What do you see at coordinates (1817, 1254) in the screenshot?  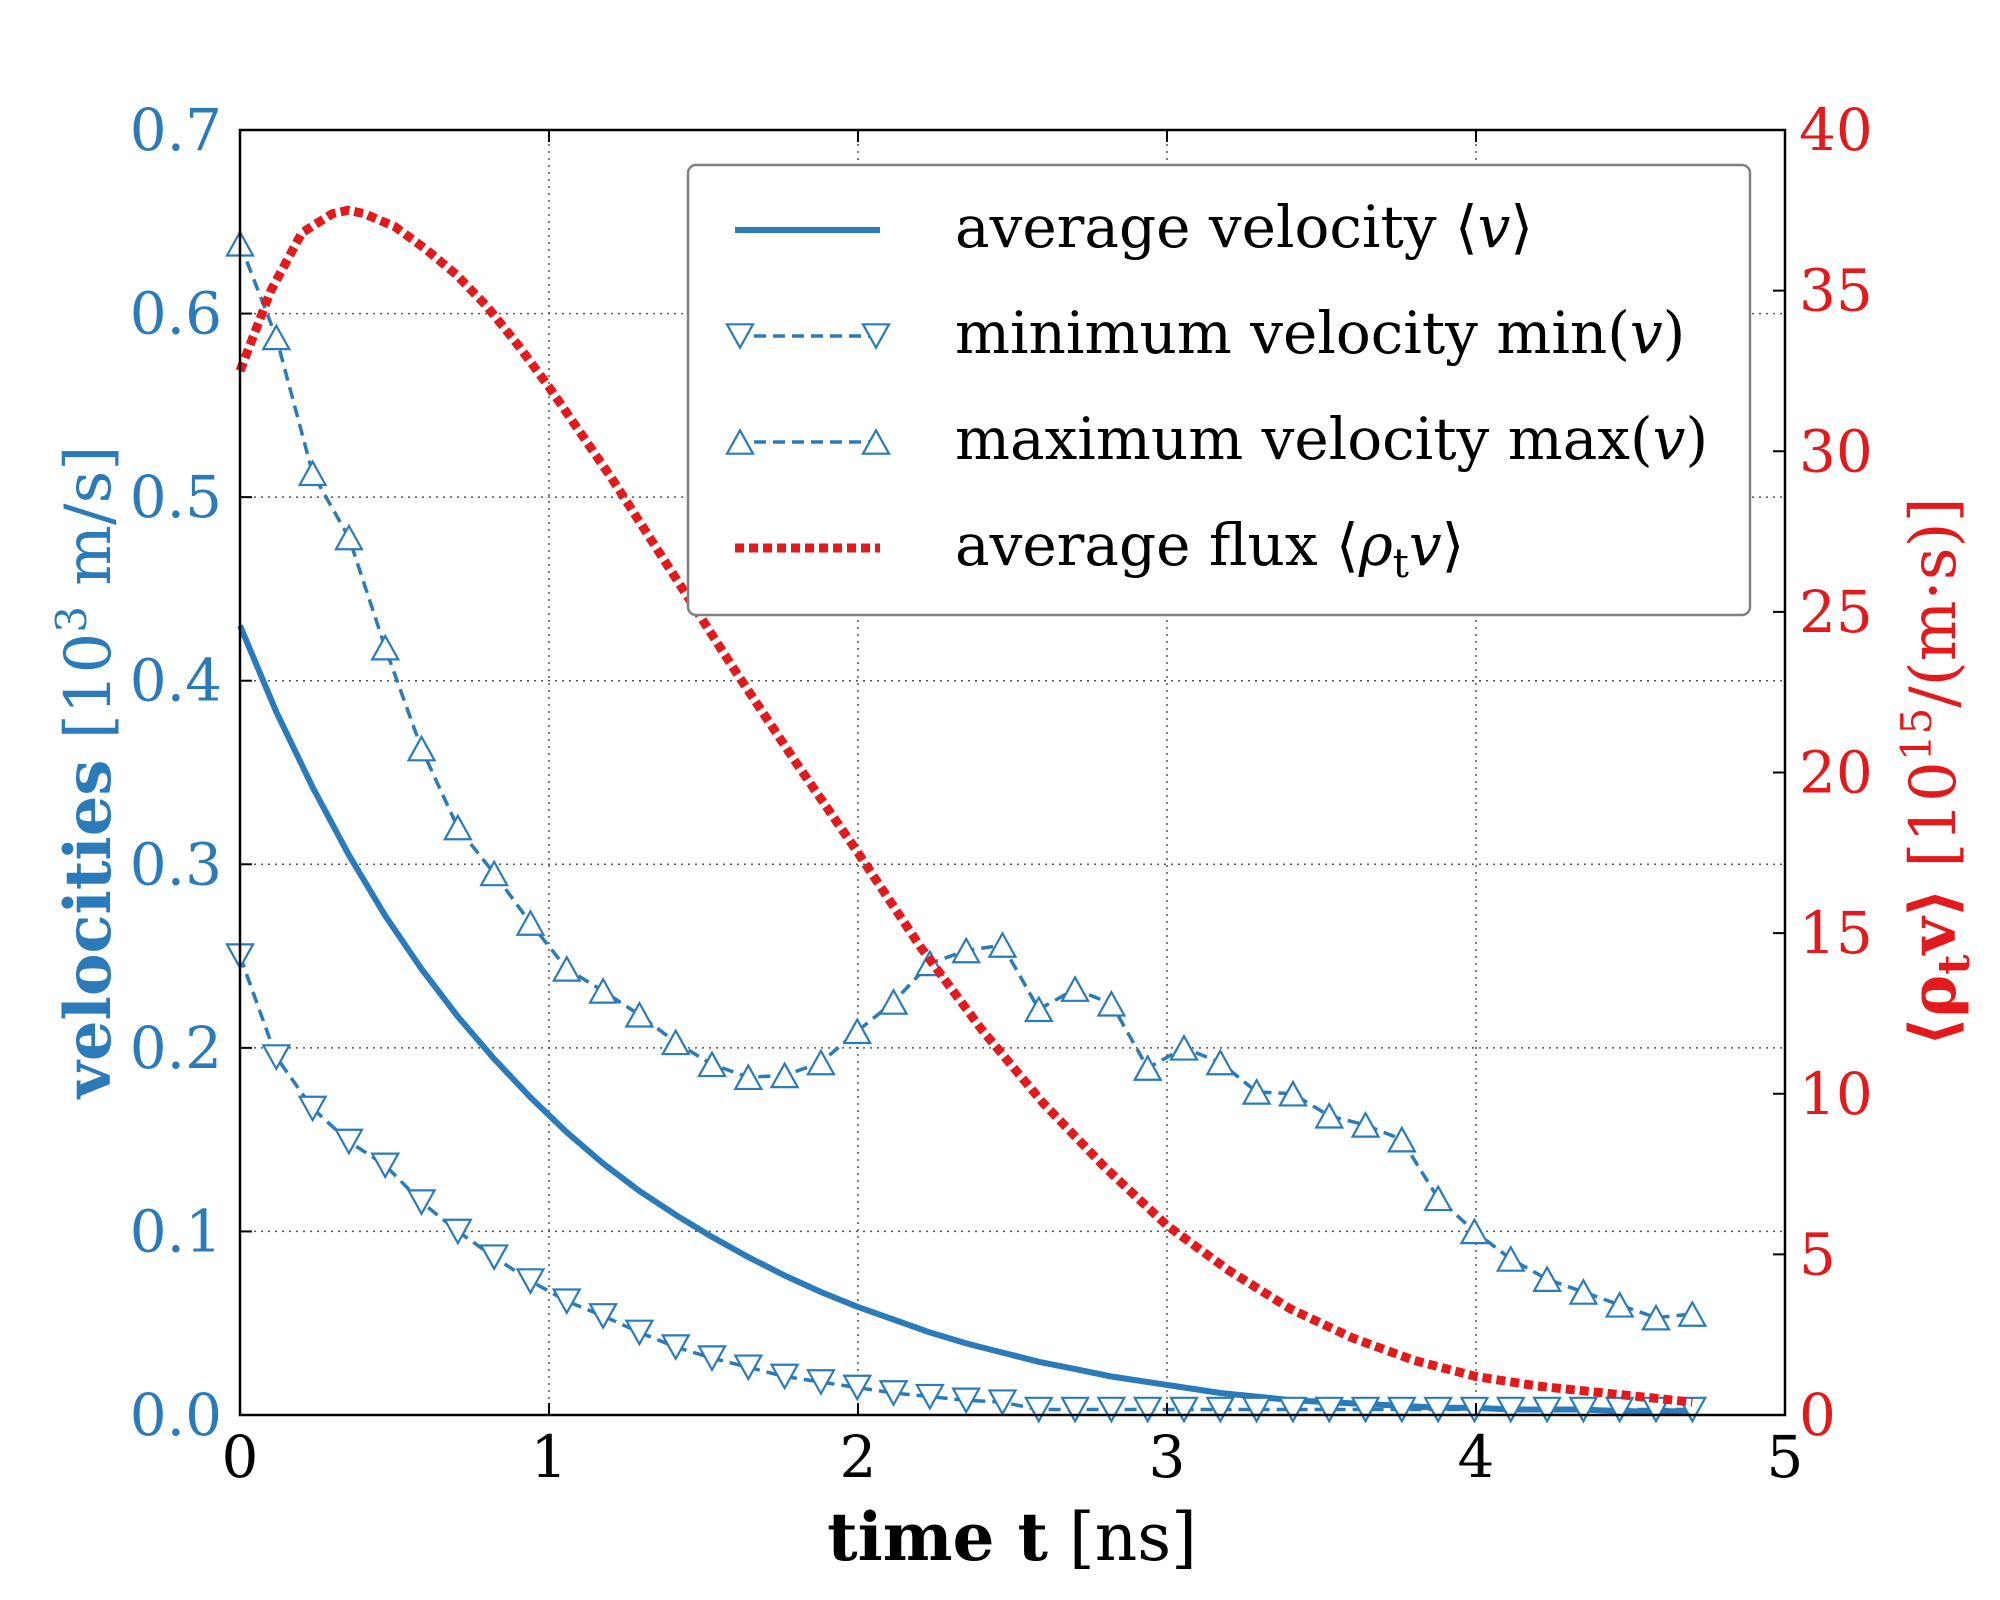 I see `y-right-tick-label: 5` at bounding box center [1817, 1254].